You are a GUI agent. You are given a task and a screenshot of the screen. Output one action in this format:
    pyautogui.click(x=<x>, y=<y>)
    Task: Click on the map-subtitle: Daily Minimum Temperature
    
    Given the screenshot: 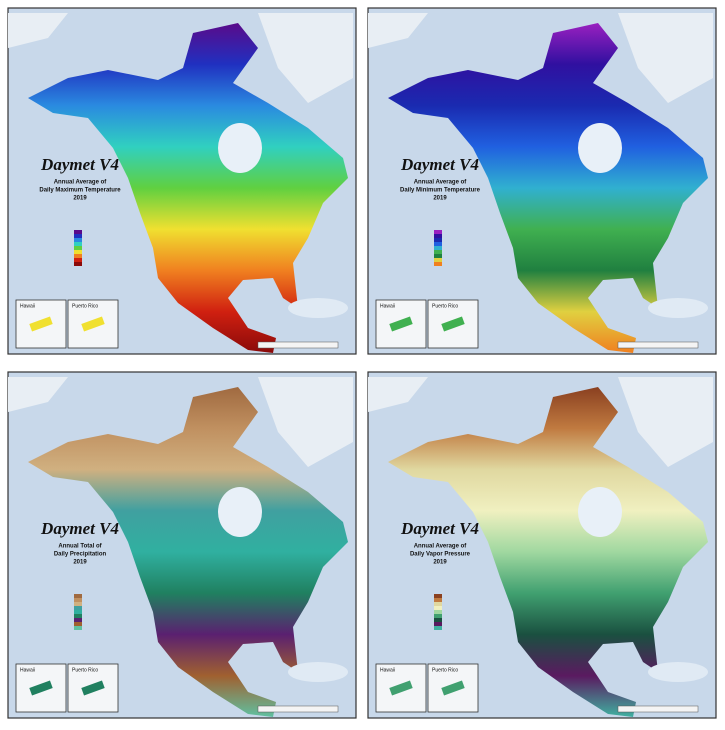 What is the action you would take?
    pyautogui.click(x=440, y=191)
    